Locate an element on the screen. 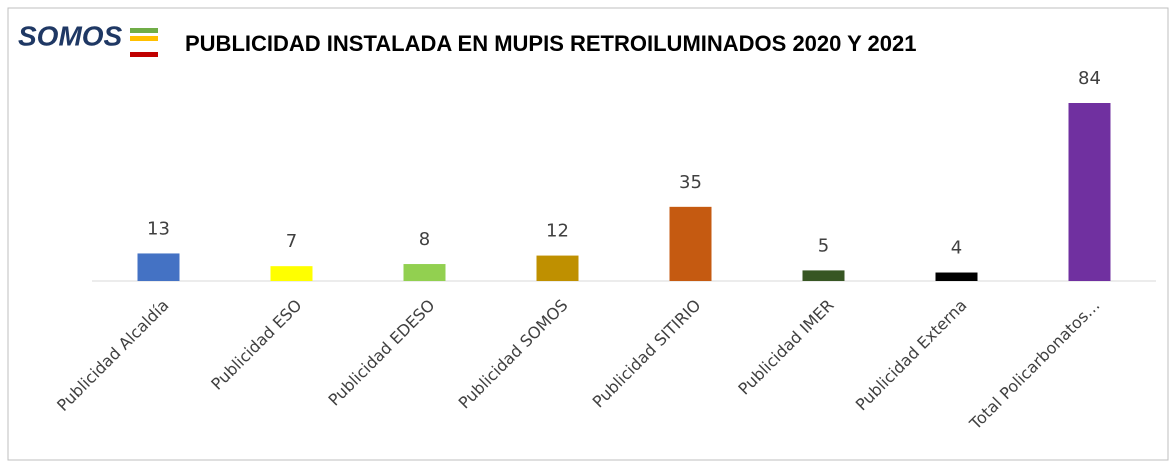 The image size is (1176, 467). value-label: 84 is located at coordinates (1089, 78).